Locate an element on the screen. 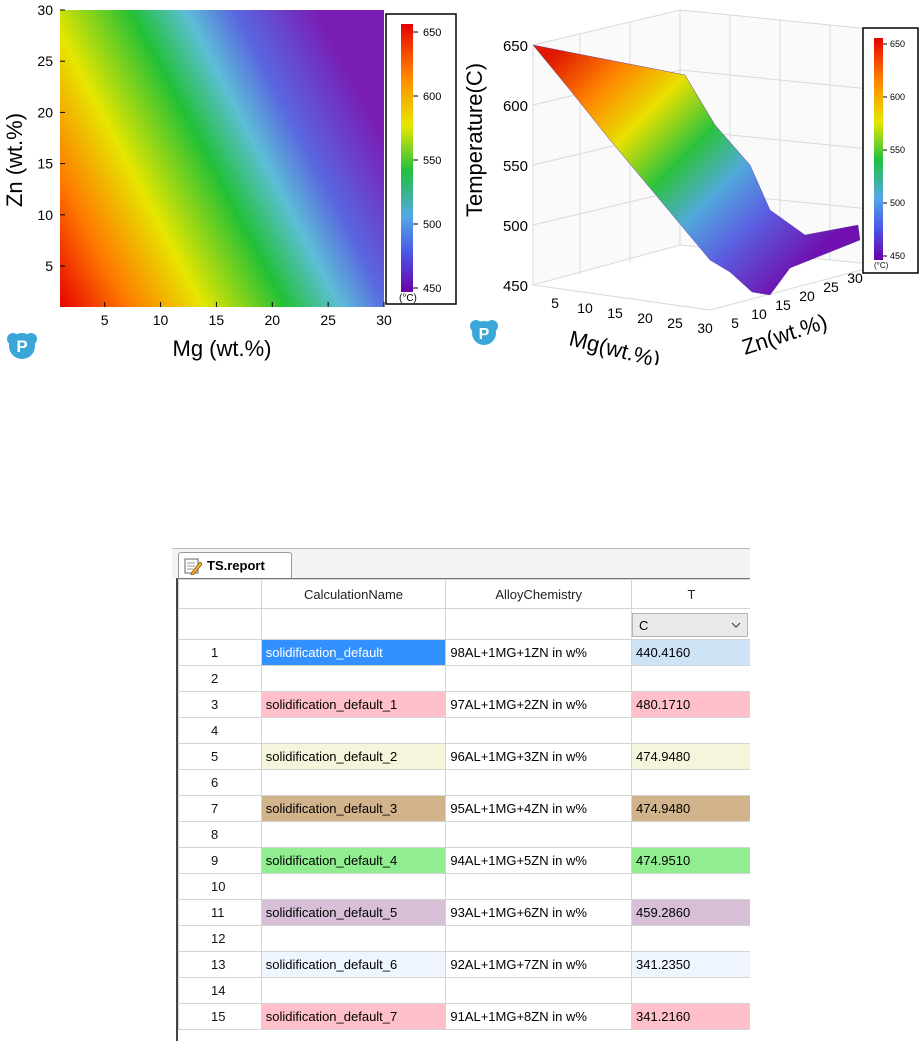  cell-calculation-name: solidification_default_1 is located at coordinates (353, 704).